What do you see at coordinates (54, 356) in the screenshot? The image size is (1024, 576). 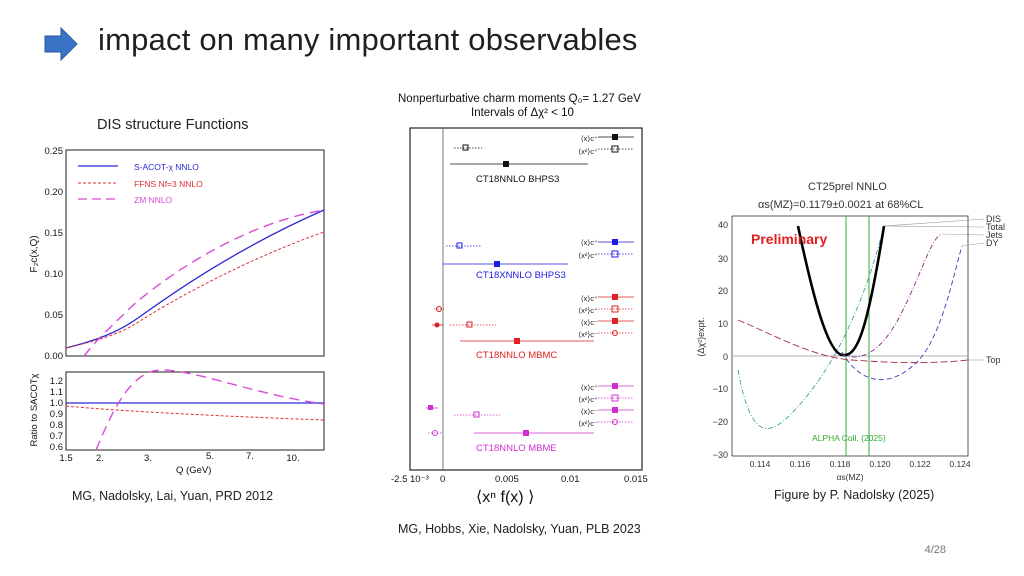 I see `top-ytick: 0.00` at bounding box center [54, 356].